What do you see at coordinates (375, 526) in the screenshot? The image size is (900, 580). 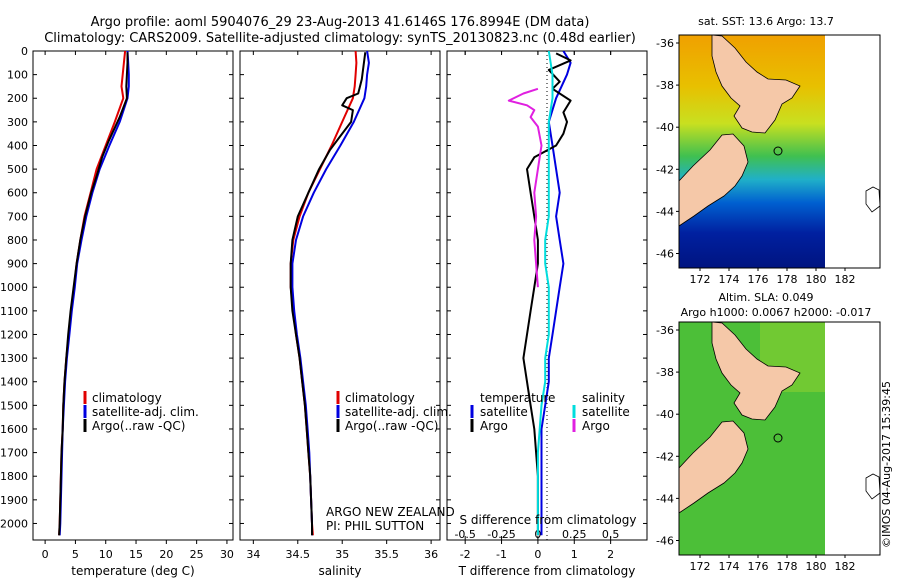 I see `float-pi-label: PI: PHIL SUTTON` at bounding box center [375, 526].